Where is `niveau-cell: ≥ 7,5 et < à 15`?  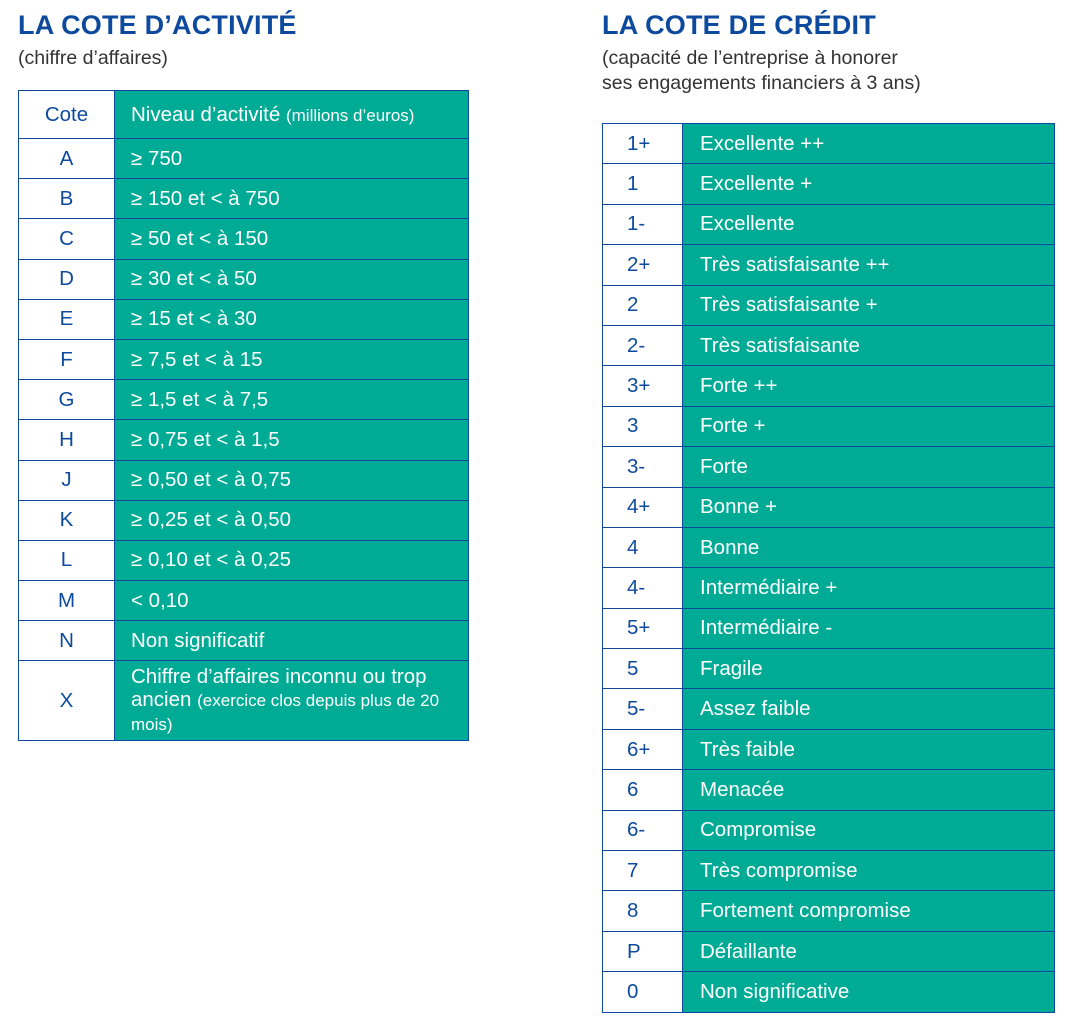 niveau-cell: ≥ 7,5 et < à 15 is located at coordinates (291, 359).